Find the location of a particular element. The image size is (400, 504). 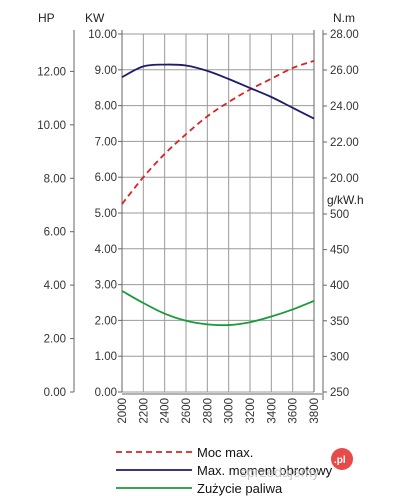

watermark: .pl sprzedajemy is located at coordinates (296, 464).